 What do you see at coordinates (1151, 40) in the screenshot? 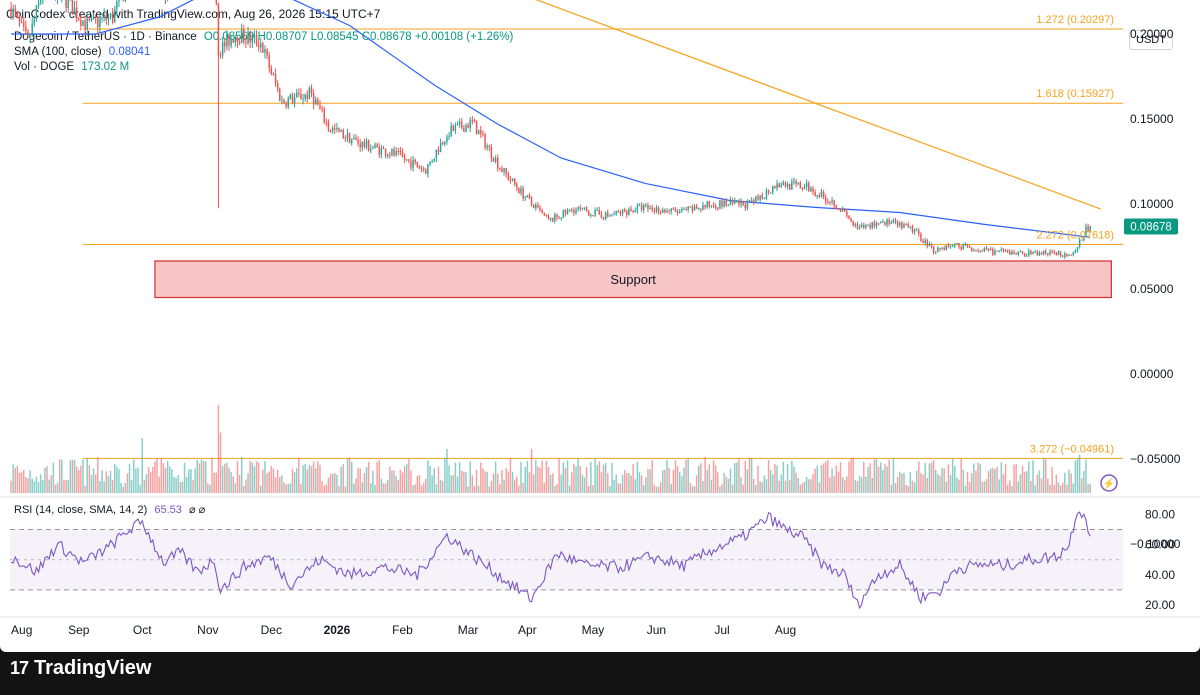
I see `currency-button: USDT` at bounding box center [1151, 40].